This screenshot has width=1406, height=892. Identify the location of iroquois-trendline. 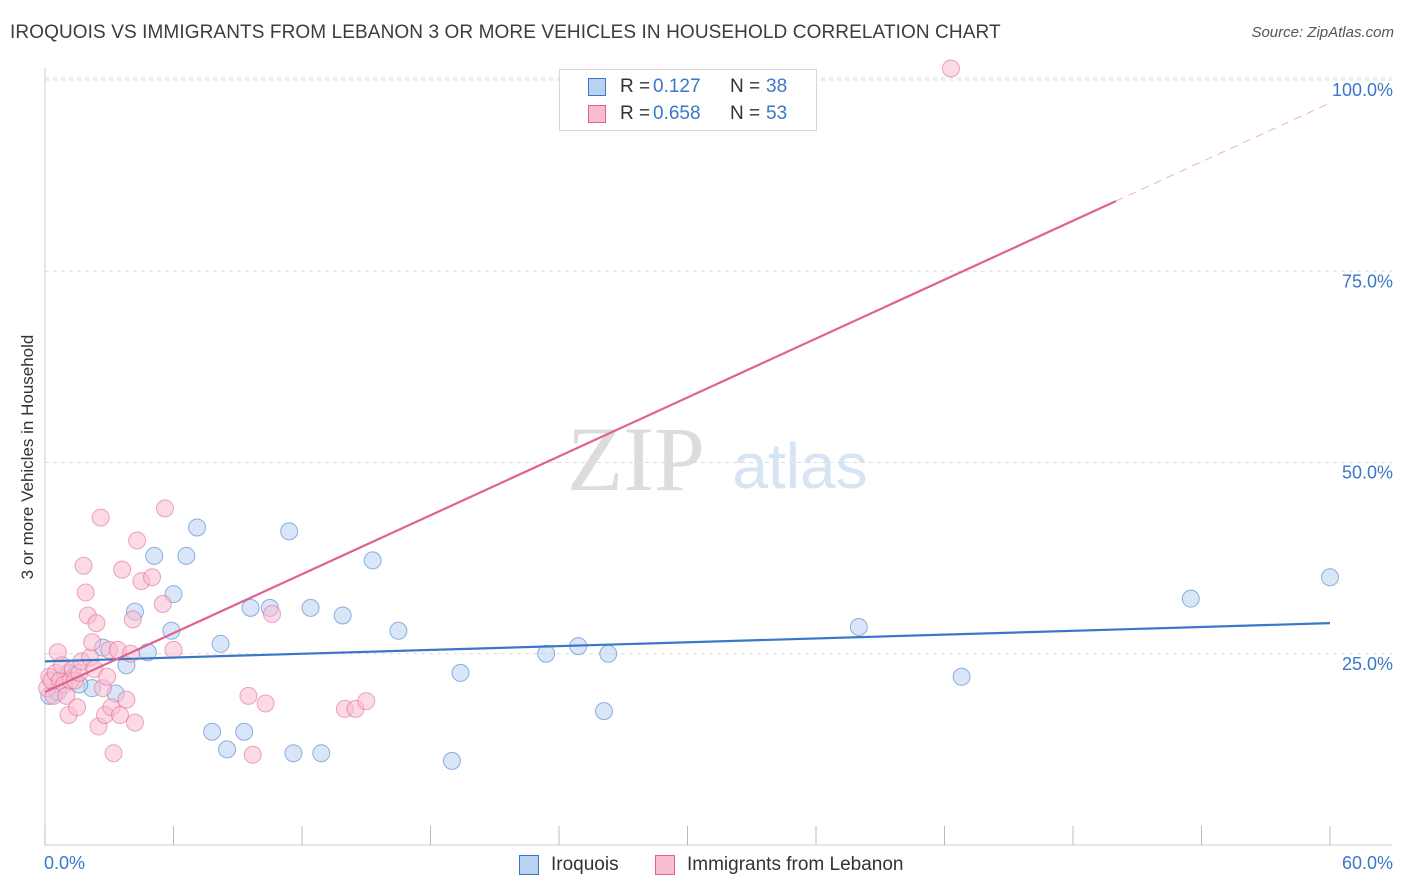
(687, 642).